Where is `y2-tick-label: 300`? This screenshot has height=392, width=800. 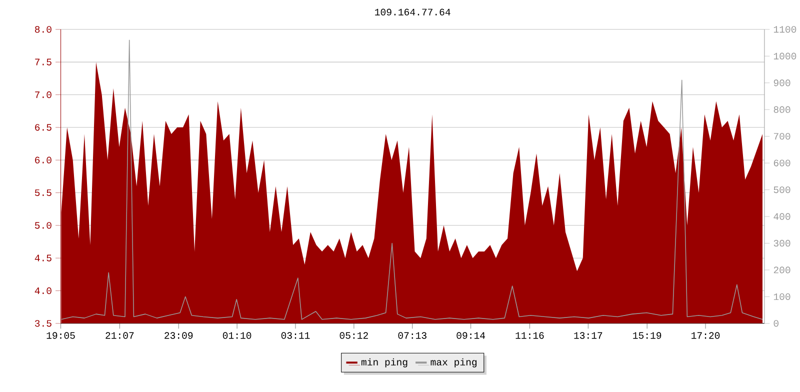 y2-tick-label: 300 is located at coordinates (782, 243).